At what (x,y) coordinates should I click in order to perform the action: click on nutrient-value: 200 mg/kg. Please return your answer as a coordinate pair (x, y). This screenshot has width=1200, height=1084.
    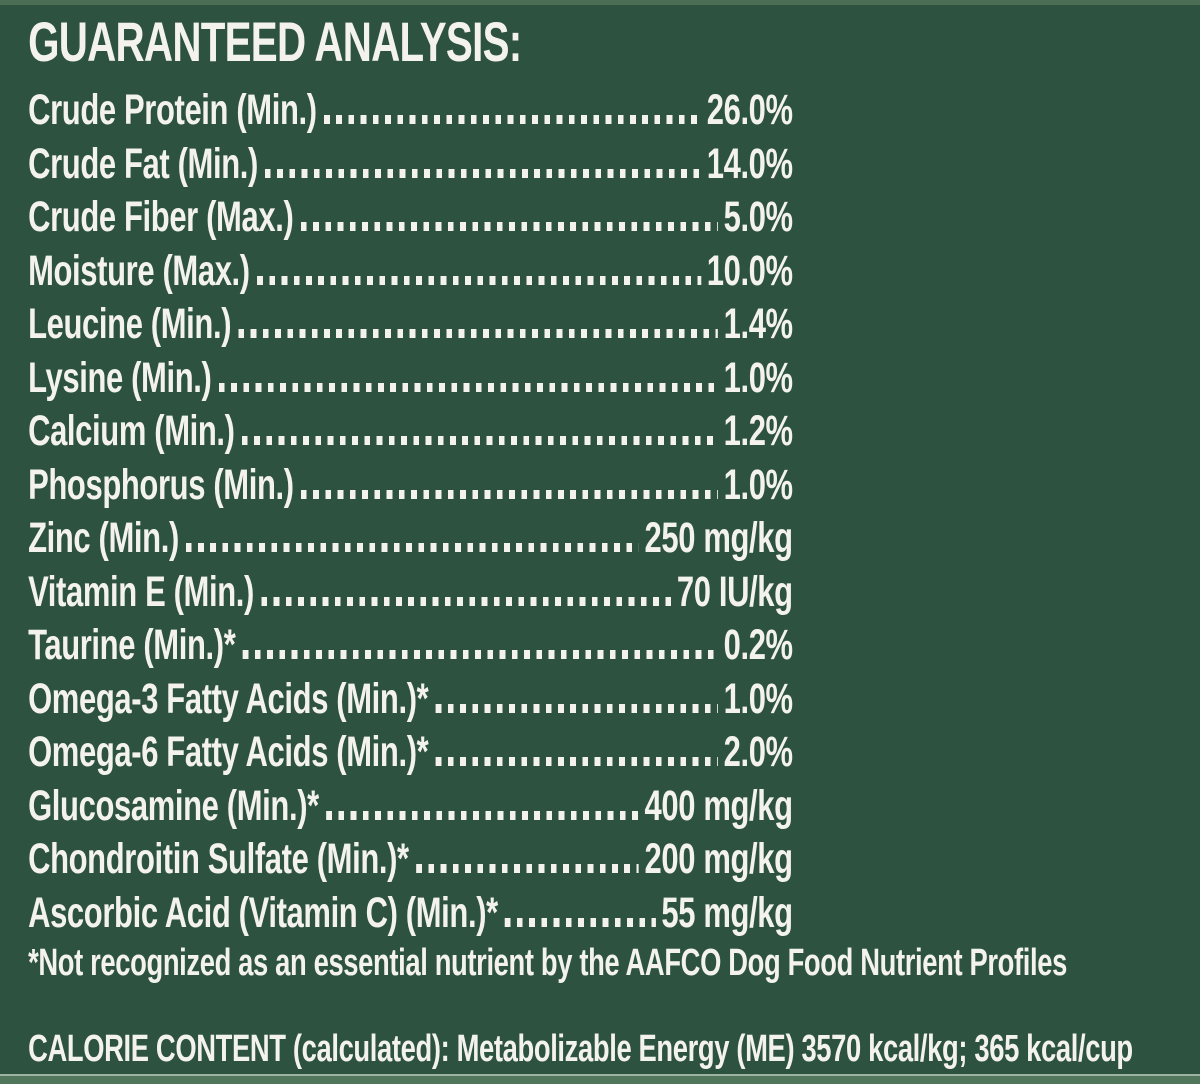
    Looking at the image, I should click on (719, 859).